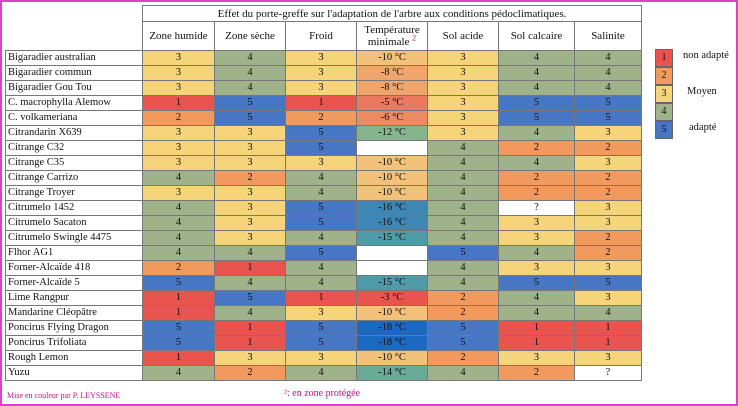  Describe the element at coordinates (74, 238) in the screenshot. I see `rootstock-name: Citrumelo Swingle 4475` at that location.